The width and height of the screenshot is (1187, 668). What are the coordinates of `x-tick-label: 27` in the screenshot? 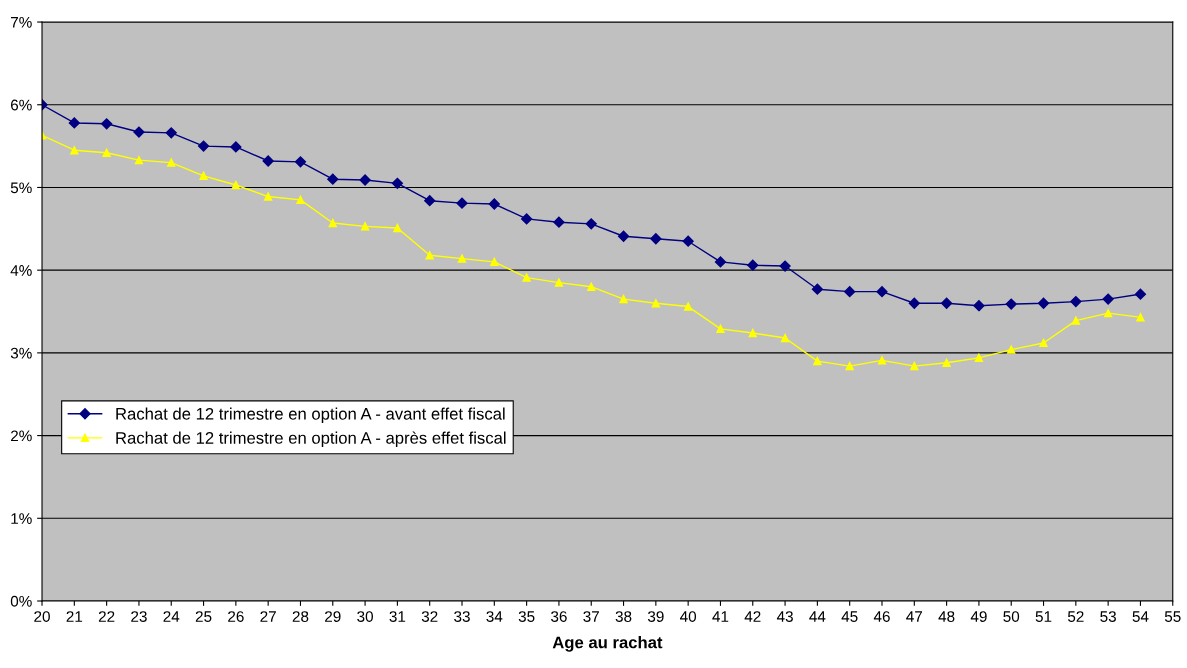 It's located at (268, 616).